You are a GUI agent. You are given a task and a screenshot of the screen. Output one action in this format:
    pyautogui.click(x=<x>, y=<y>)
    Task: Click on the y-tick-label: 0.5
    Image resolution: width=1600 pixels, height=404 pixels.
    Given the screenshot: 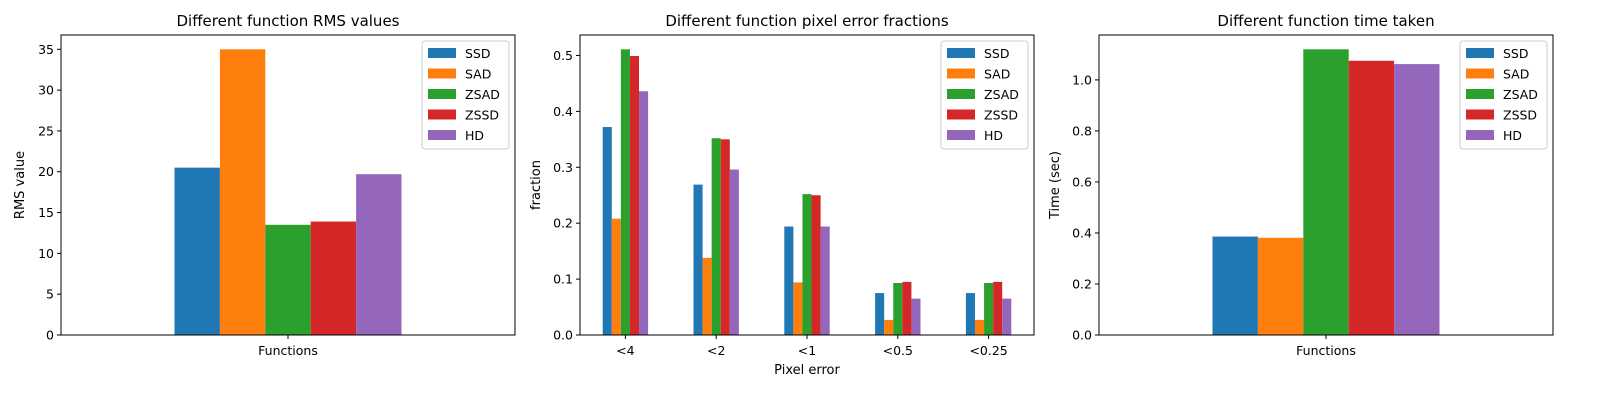 What is the action you would take?
    pyautogui.click(x=563, y=55)
    